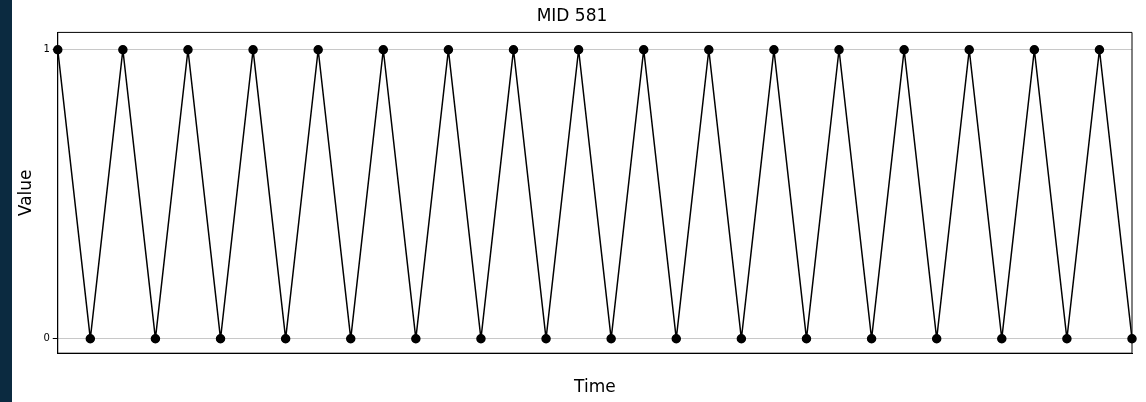 This screenshot has width=1146, height=402. I want to click on y-axis-title: Value, so click(24, 193).